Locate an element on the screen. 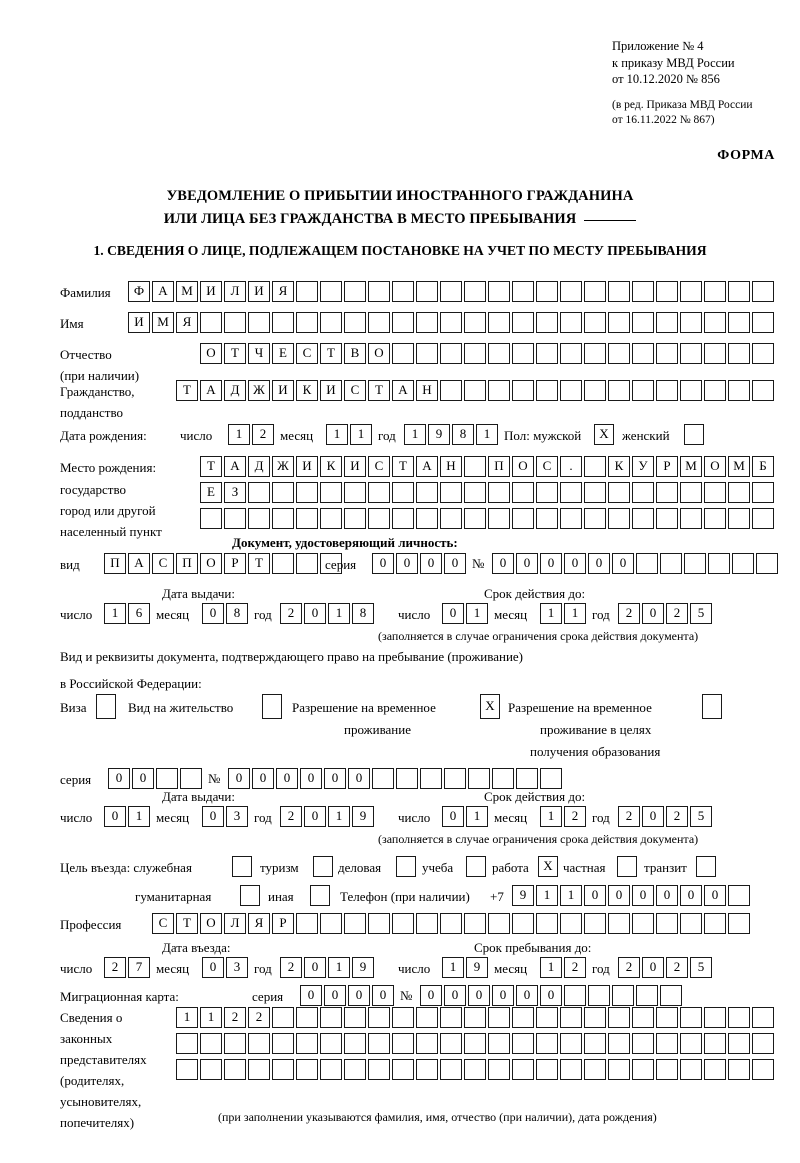  cell: Е is located at coordinates (211, 492).